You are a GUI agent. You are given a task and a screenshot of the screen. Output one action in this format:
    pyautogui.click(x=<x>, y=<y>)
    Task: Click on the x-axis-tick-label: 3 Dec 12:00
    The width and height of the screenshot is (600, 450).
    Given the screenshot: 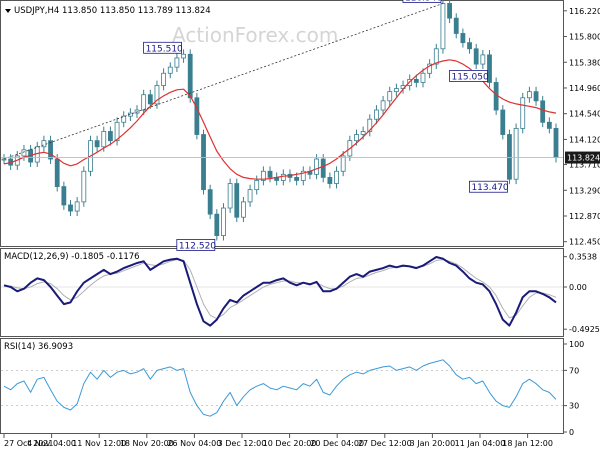 What is the action you would take?
    pyautogui.click(x=242, y=443)
    